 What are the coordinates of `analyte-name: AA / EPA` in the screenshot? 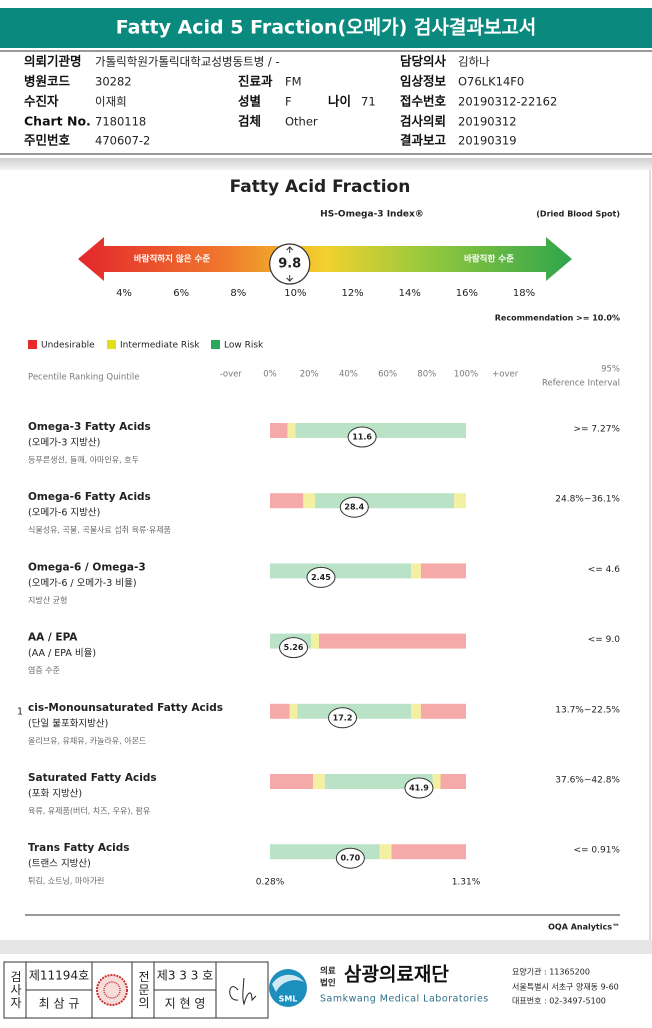 It's located at (53, 638).